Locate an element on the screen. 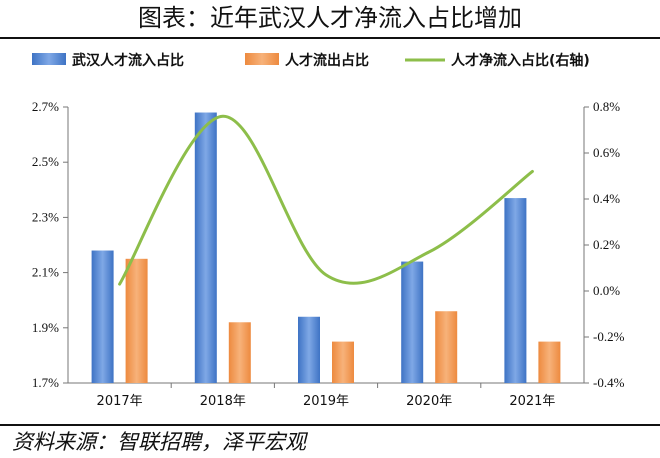 The width and height of the screenshot is (660, 458). left-tick-label: 2.7% is located at coordinates (45, 106).